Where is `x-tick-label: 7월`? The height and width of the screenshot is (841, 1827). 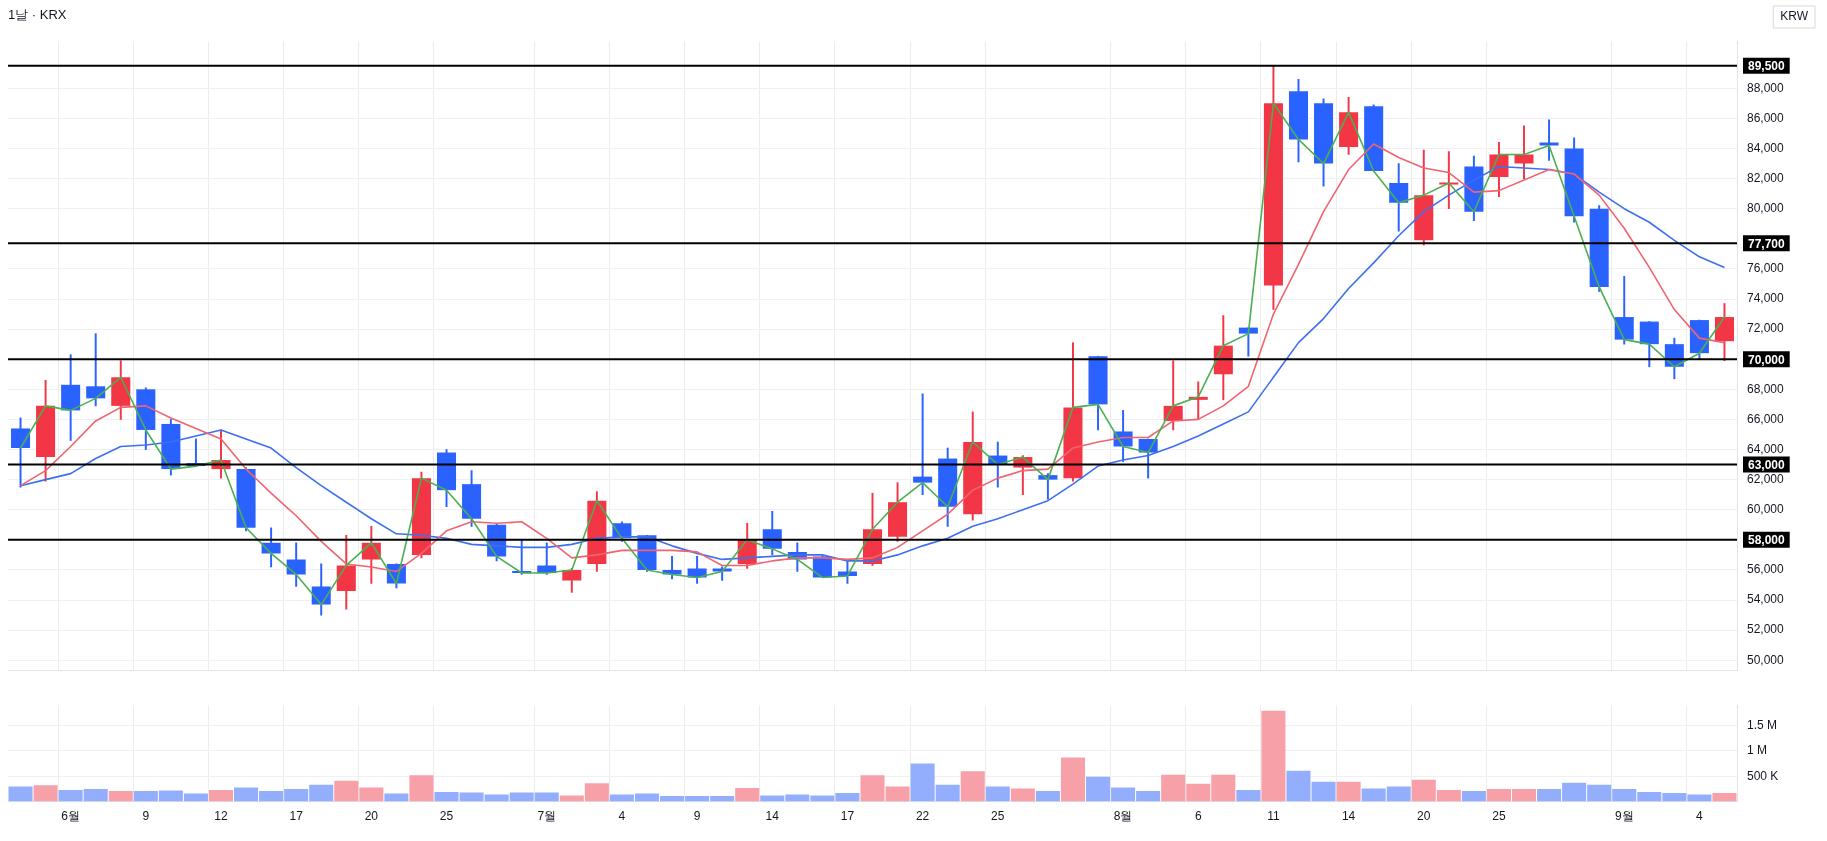 x-tick-label: 7월 is located at coordinates (547, 816).